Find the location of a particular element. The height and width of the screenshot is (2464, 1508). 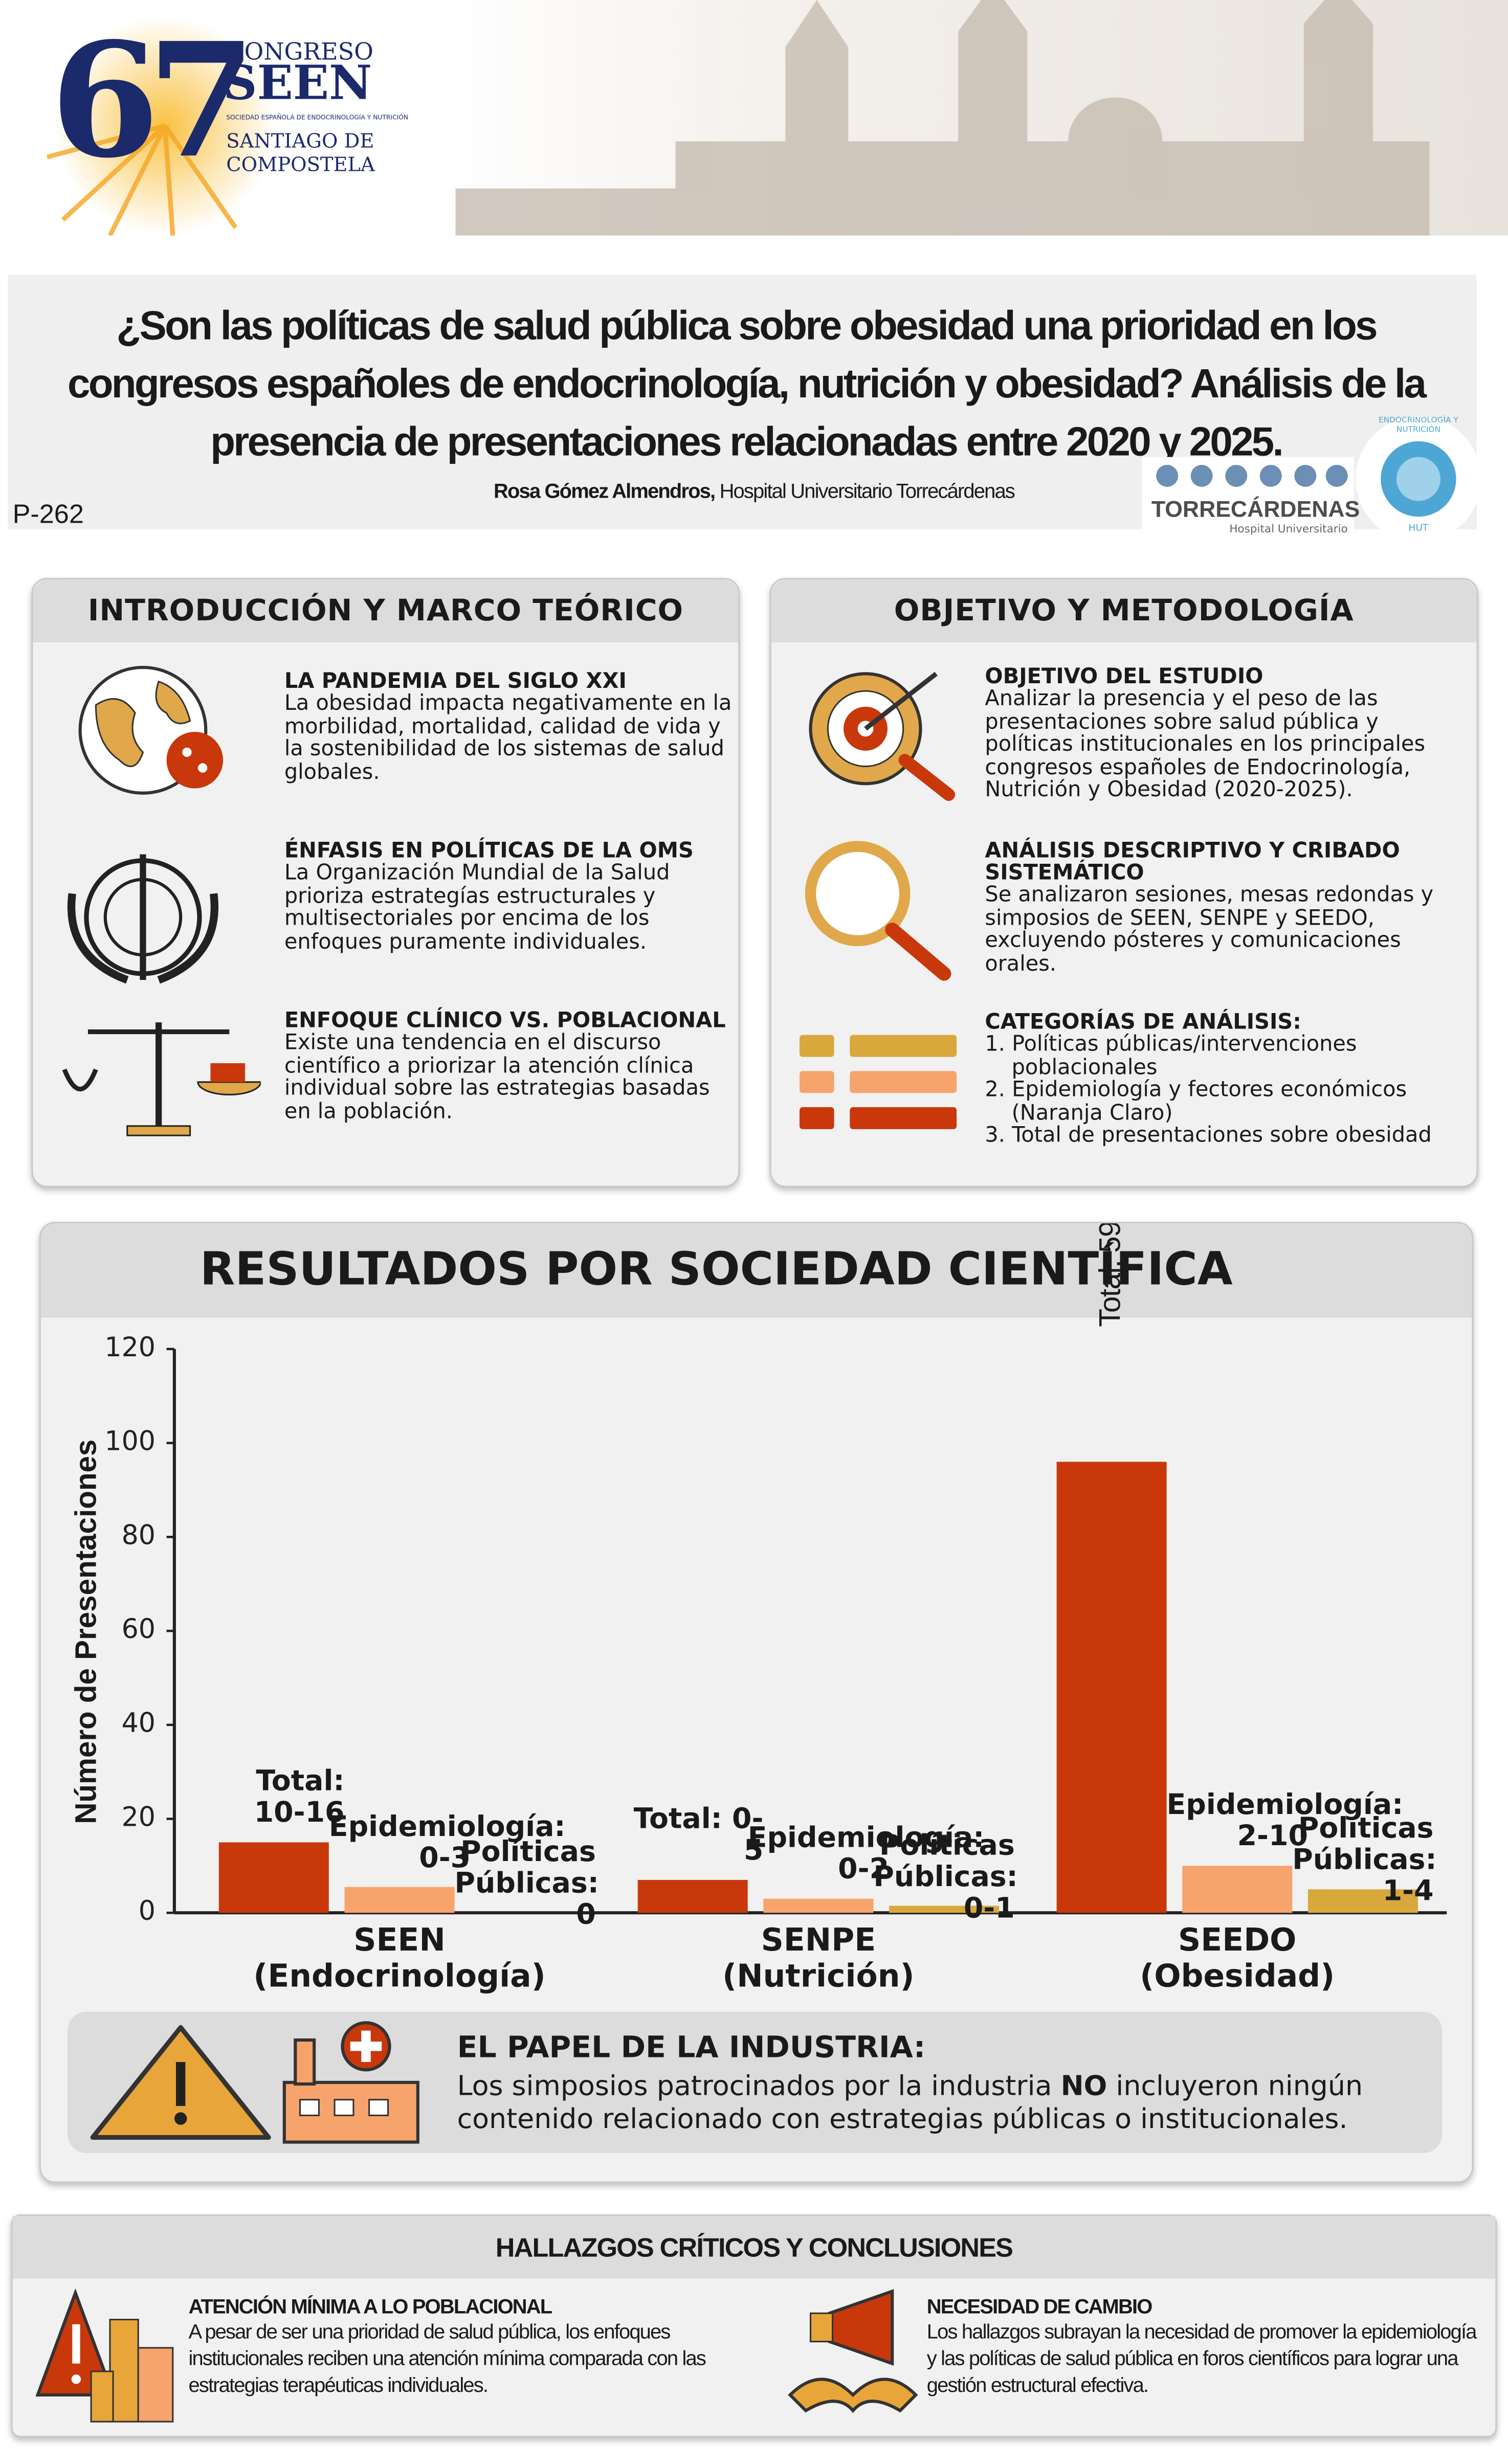

poster-id: P-262 is located at coordinates (48, 514).